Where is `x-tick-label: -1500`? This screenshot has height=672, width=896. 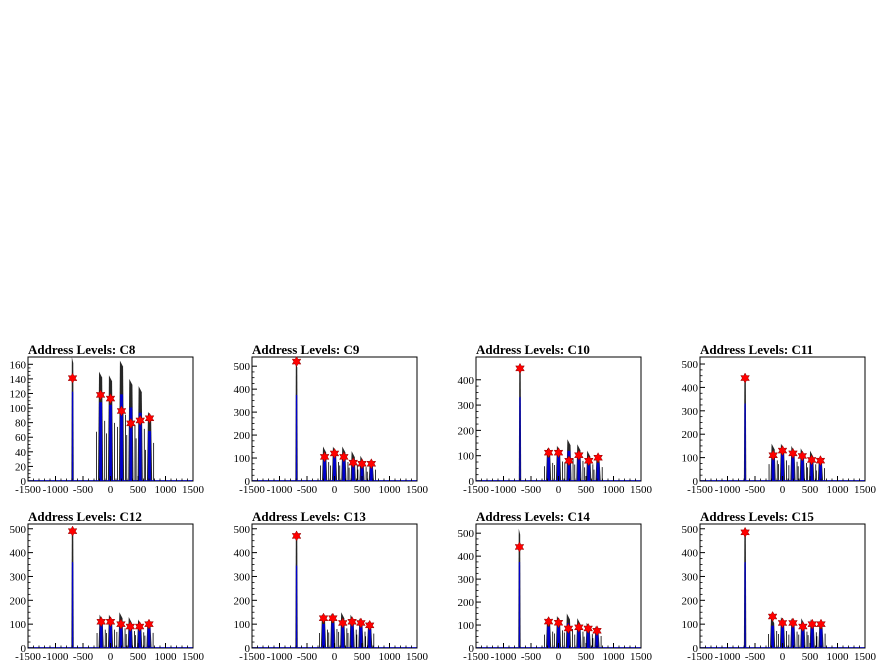
x-tick-label: -1500 is located at coordinates (700, 490).